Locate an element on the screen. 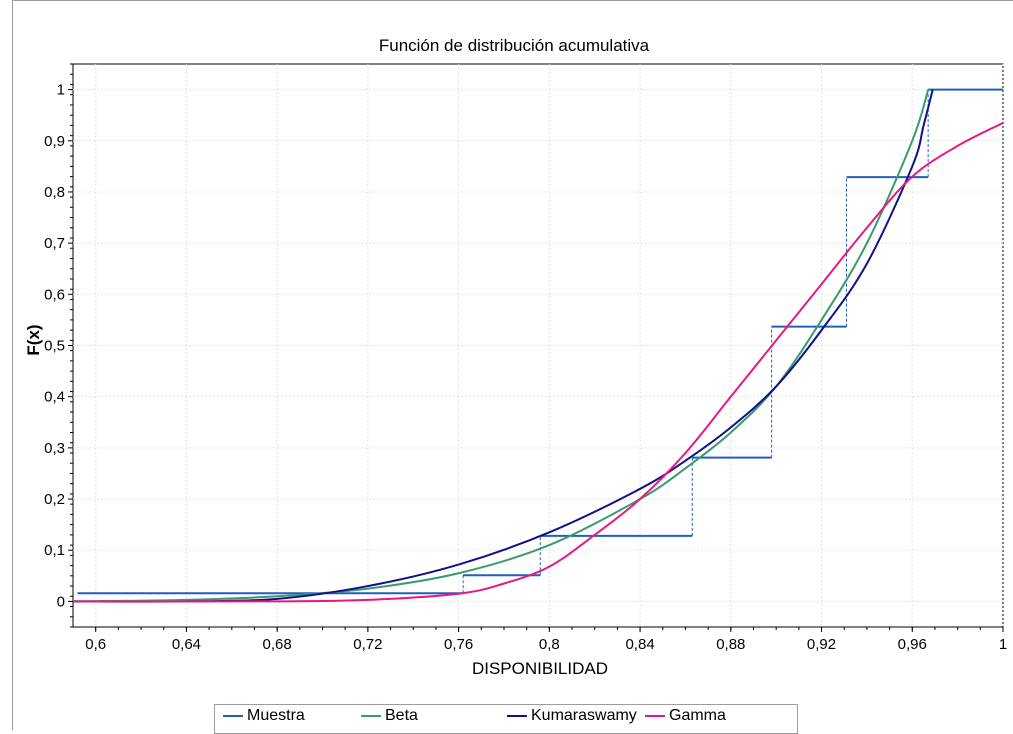 This screenshot has width=1013, height=734. y-tick-label: 1 is located at coordinates (61, 90).